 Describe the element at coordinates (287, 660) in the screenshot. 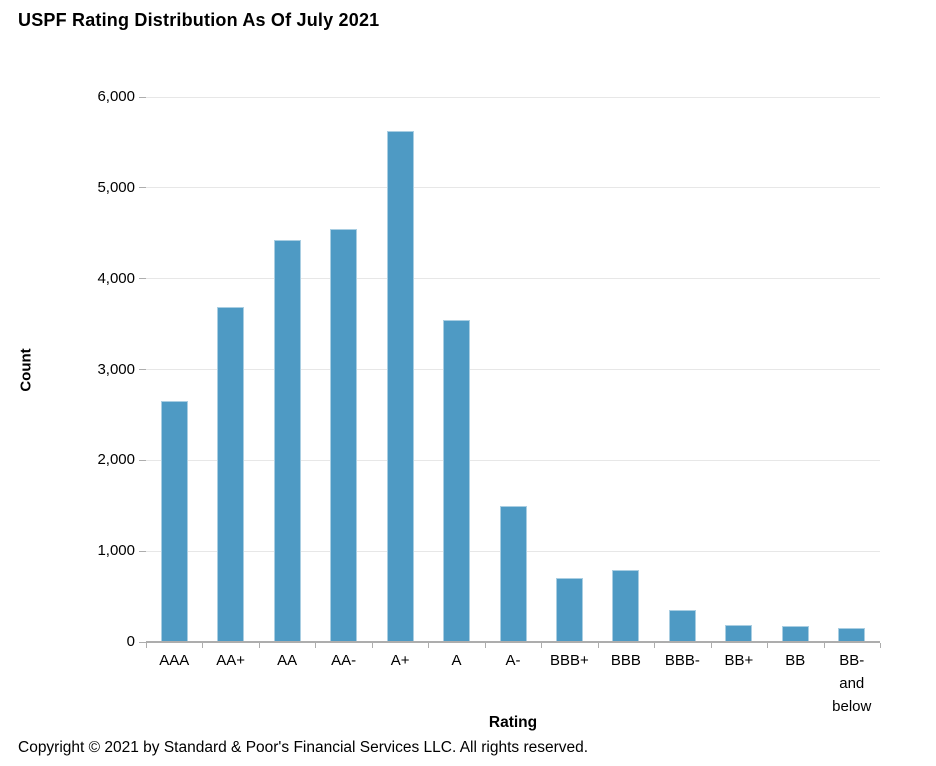

I see `x-tick-label: AA` at that location.